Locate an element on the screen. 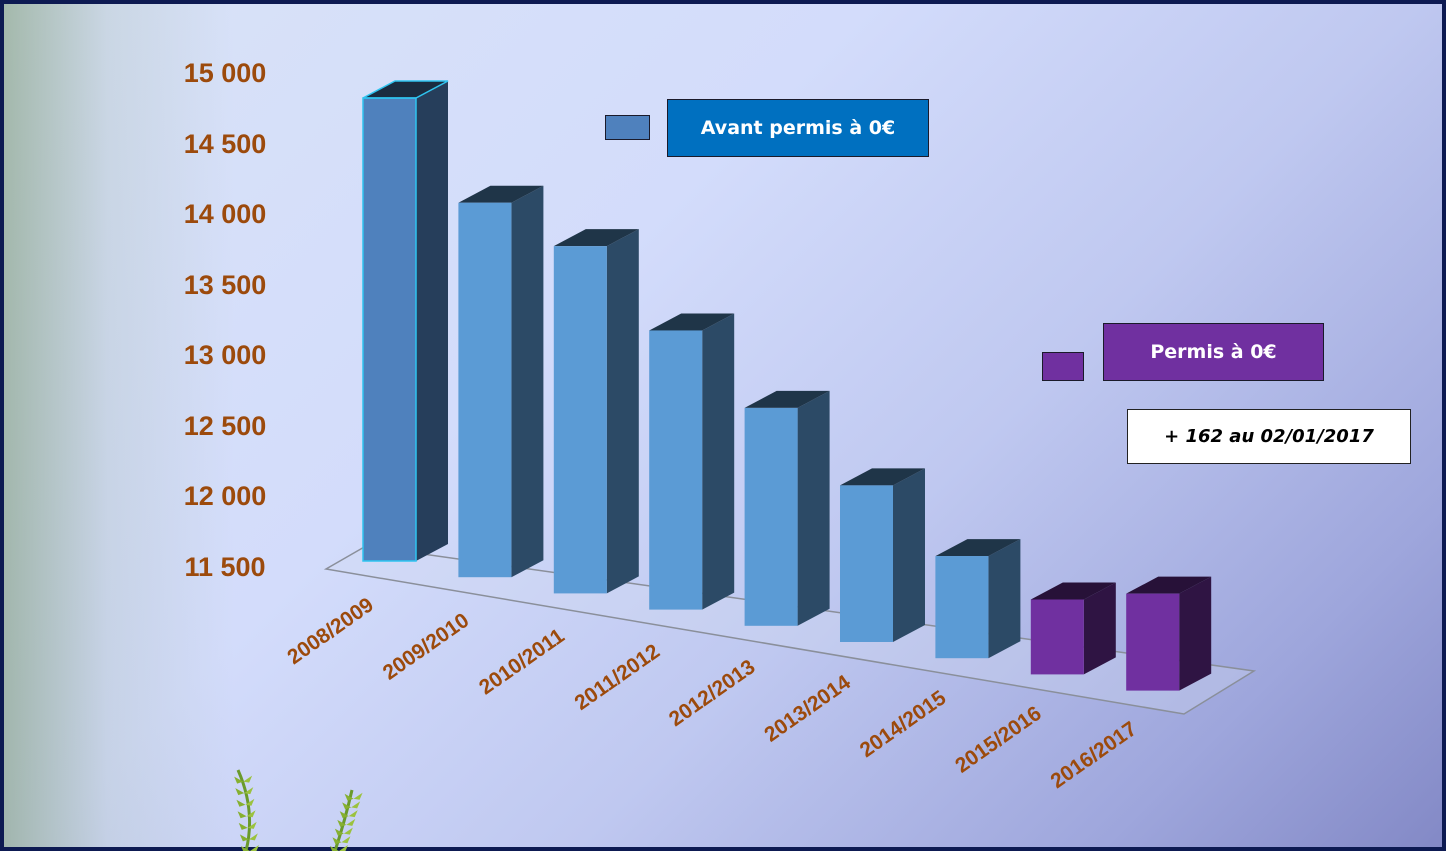 This screenshot has height=851, width=1446. bar-2011/2012 is located at coordinates (692, 461).